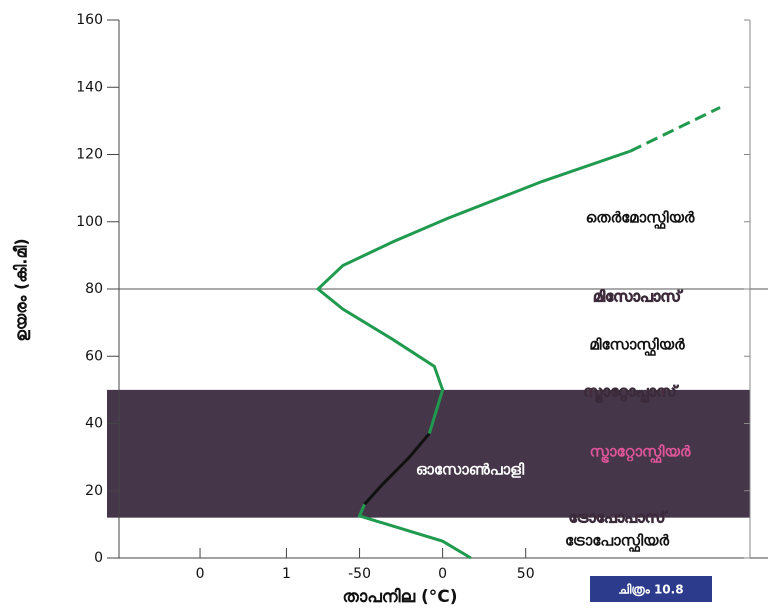 The width and height of the screenshot is (768, 612). Describe the element at coordinates (89, 20) in the screenshot. I see `y-tick-label: 160` at that location.